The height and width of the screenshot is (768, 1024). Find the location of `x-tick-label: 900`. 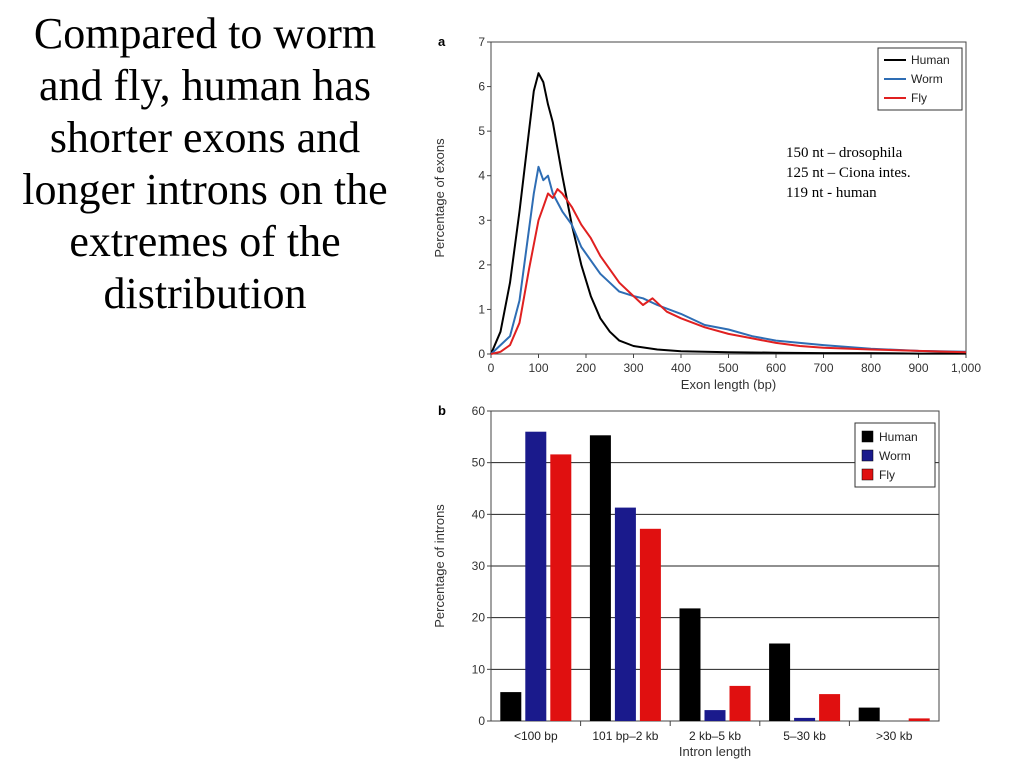

x-tick-label: 900 is located at coordinates (918, 368).